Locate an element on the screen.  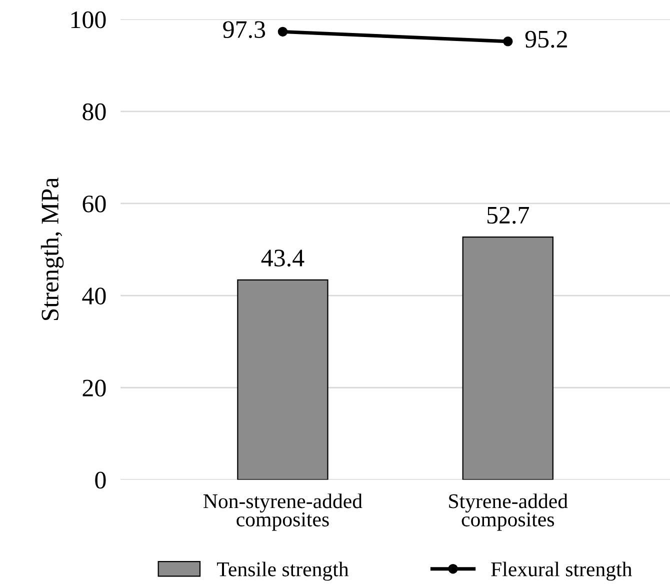
x-tick-label: Styrene-added composites is located at coordinates (508, 512).